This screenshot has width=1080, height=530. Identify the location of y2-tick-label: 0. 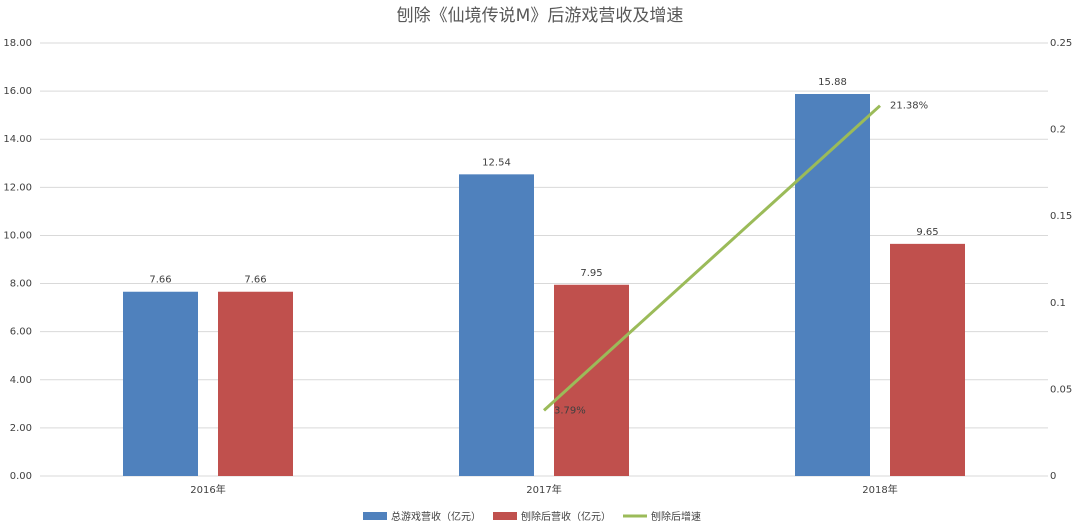
(1053, 476).